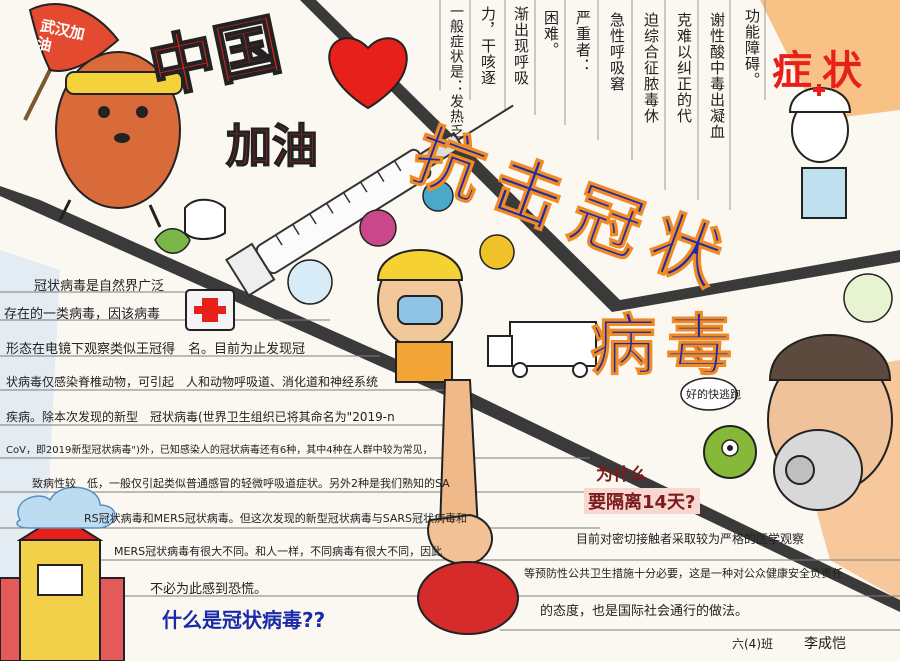 The image size is (900, 661). I want to click on paragraph-line: 疾病。除本次发现的新型 冠状病毒(世界卫生组织已将其命名为"2019-n, so click(200, 417).